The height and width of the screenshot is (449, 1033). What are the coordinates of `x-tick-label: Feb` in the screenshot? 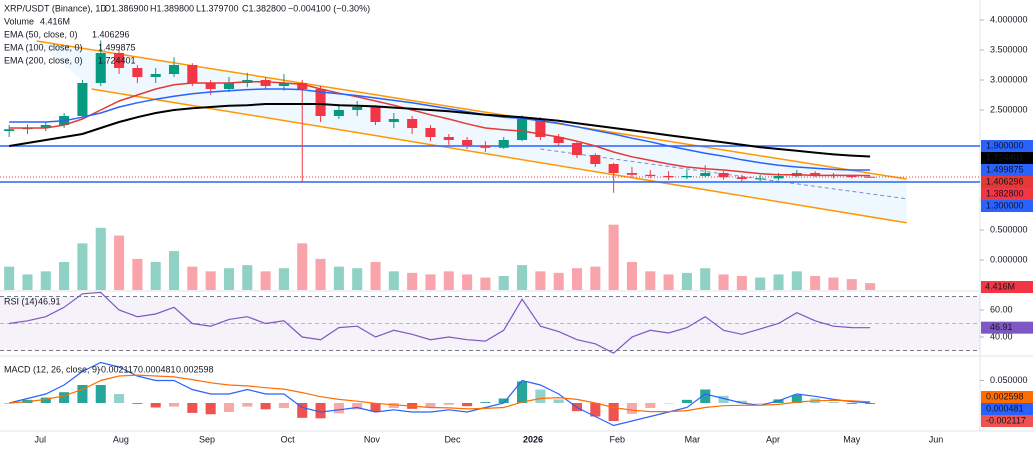 It's located at (618, 439).